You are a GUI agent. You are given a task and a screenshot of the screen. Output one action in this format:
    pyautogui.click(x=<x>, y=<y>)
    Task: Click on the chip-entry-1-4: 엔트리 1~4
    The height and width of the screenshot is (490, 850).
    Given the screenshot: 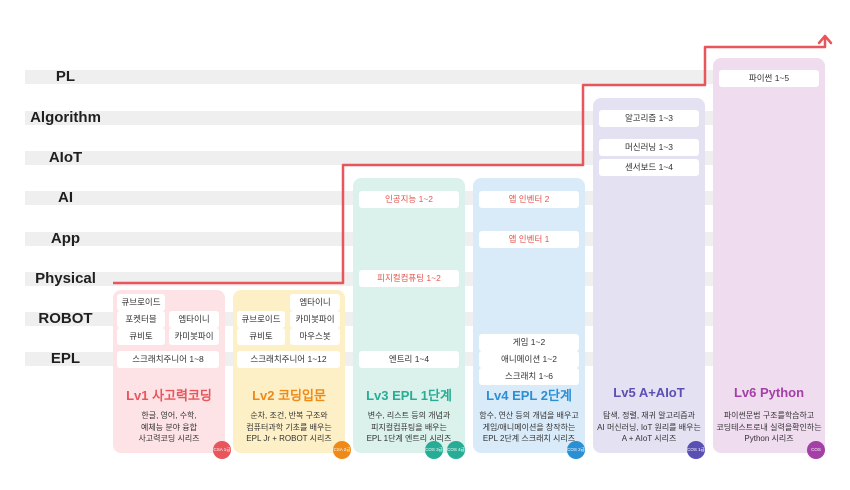 What is the action you would take?
    pyautogui.click(x=409, y=359)
    